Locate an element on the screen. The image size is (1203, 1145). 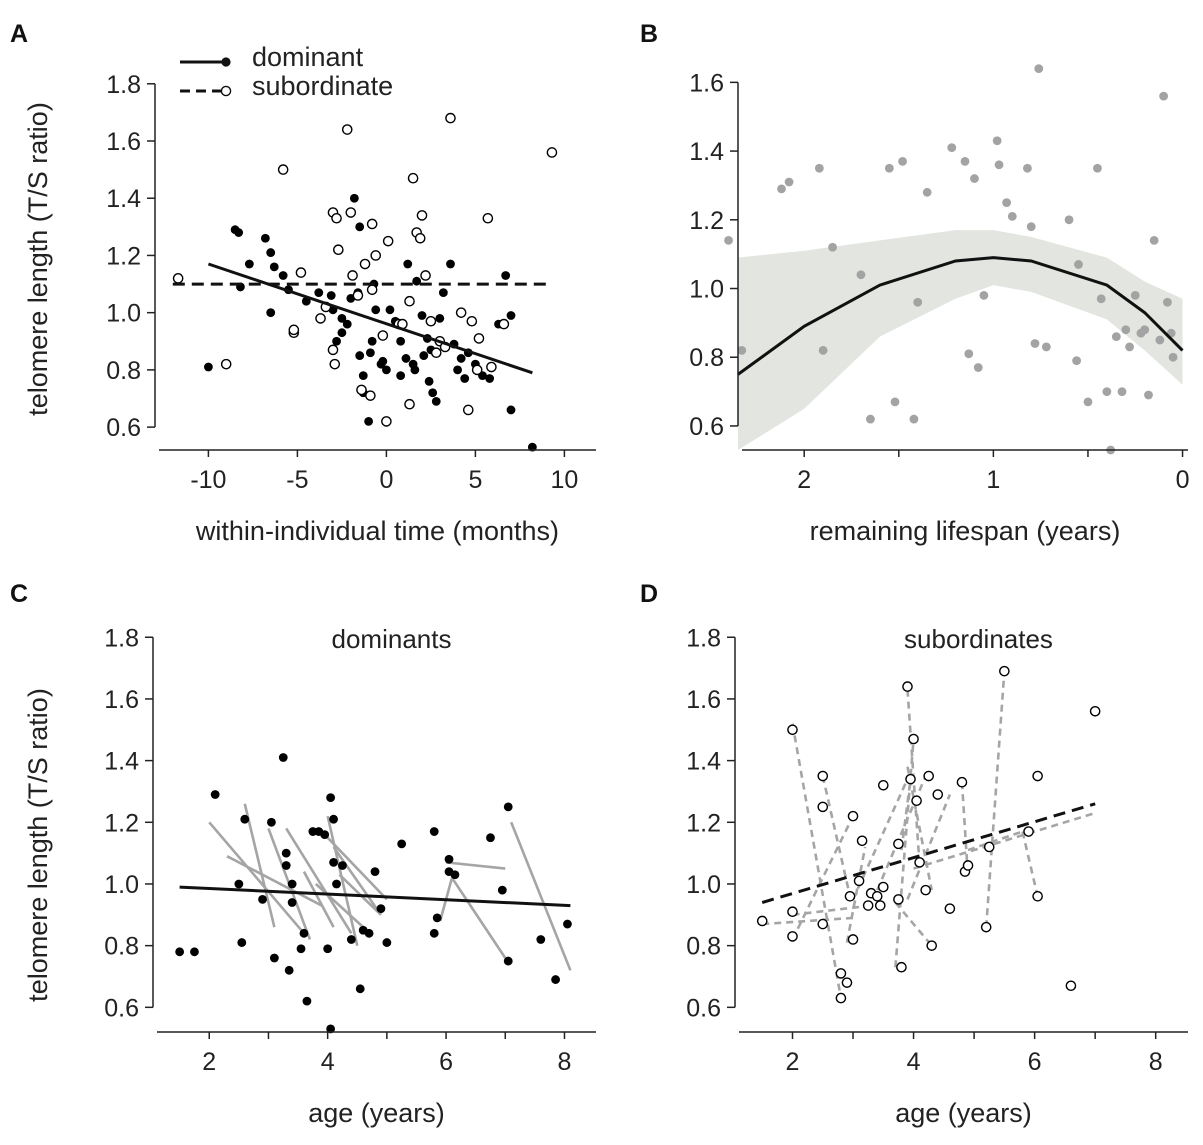
x-axis-label: age (years) is located at coordinates (376, 1113).